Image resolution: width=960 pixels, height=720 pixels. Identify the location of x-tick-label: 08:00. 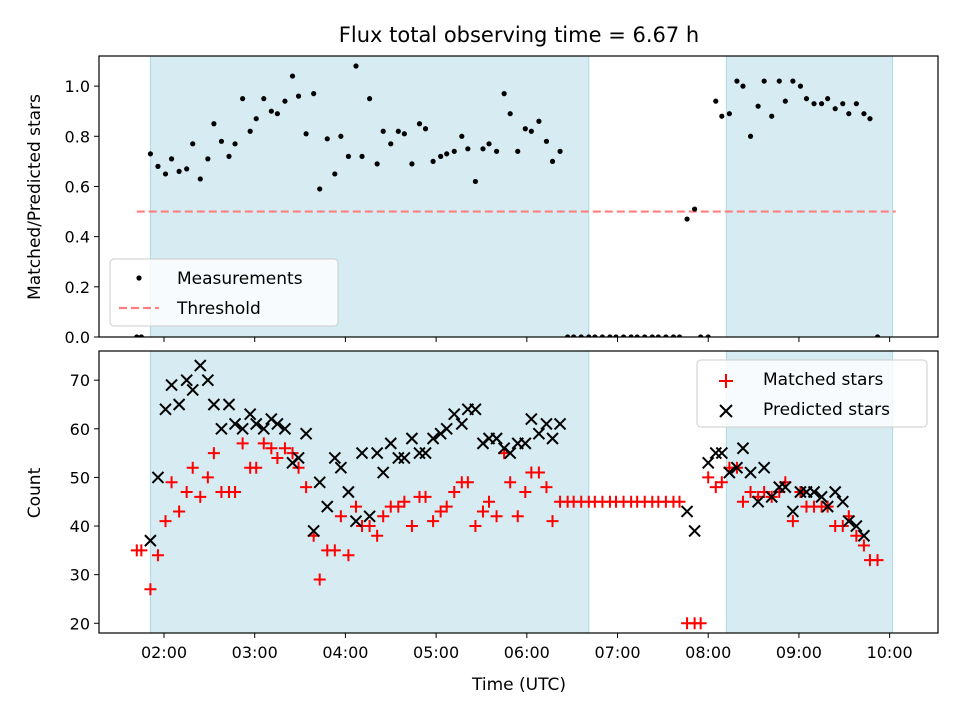
(708, 652).